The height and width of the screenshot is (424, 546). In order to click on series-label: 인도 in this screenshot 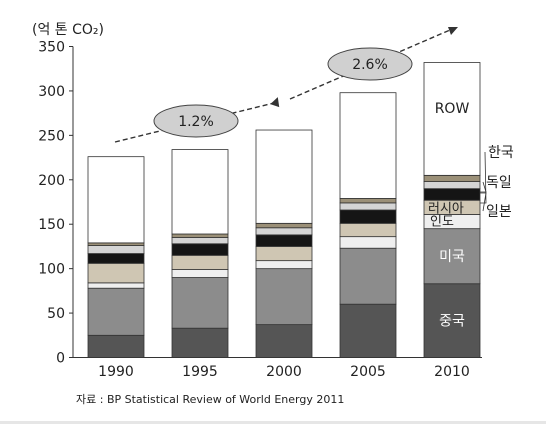, I will do `click(442, 222)`.